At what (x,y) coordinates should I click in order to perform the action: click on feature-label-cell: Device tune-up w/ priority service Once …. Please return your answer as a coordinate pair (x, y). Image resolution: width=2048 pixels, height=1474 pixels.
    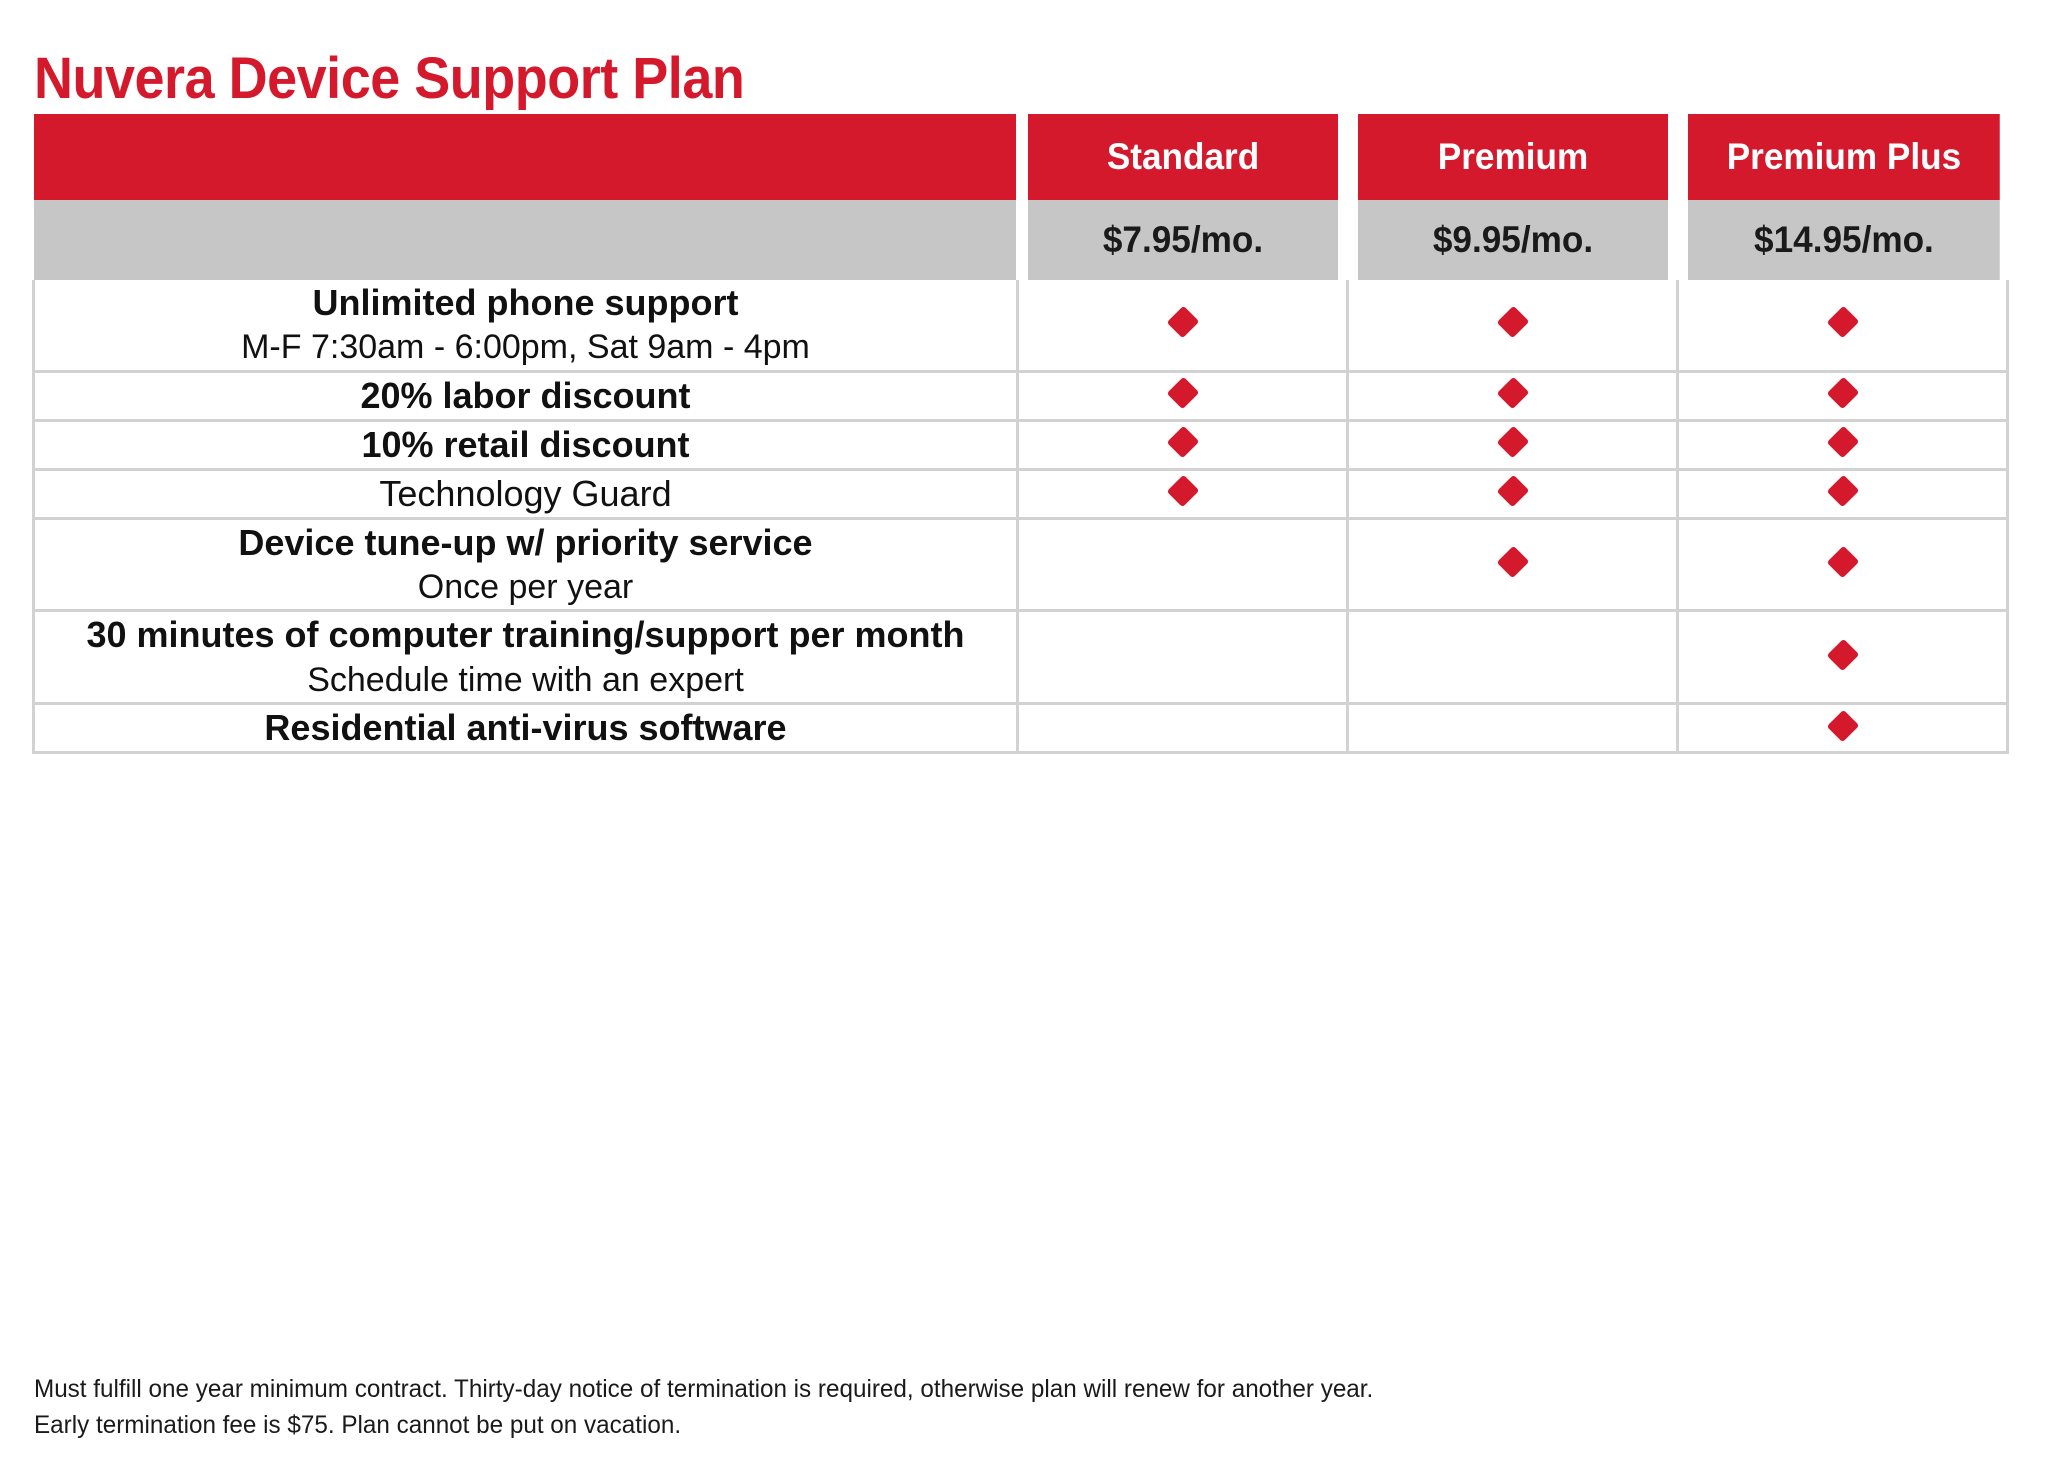
    Looking at the image, I should click on (525, 565).